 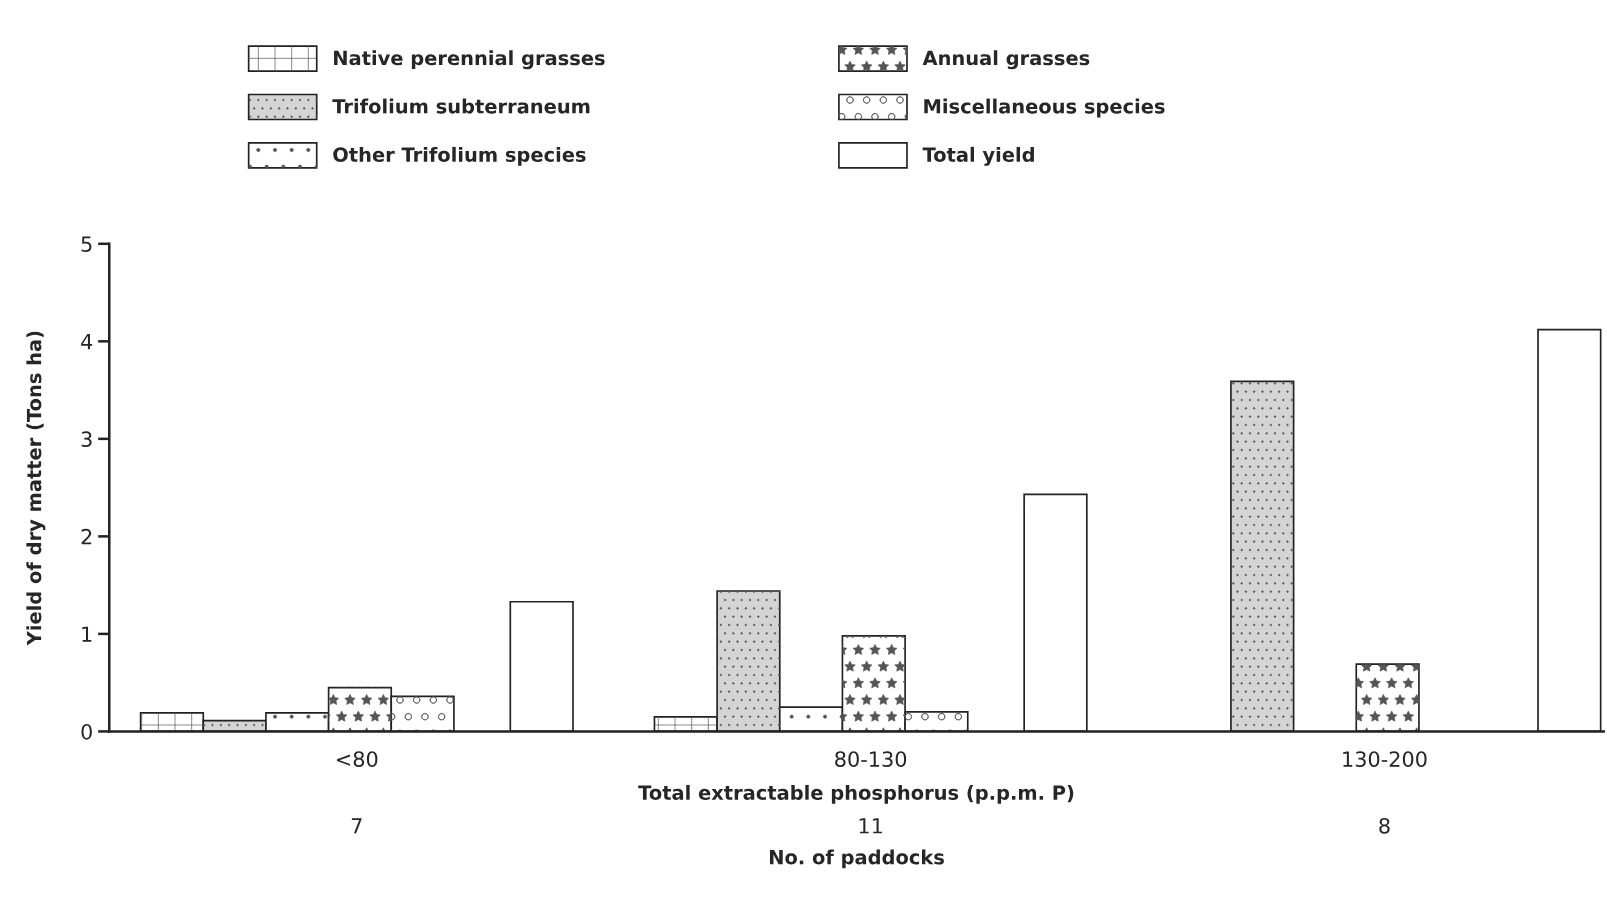 I want to click on y-tick-label: 0, so click(x=86, y=731).